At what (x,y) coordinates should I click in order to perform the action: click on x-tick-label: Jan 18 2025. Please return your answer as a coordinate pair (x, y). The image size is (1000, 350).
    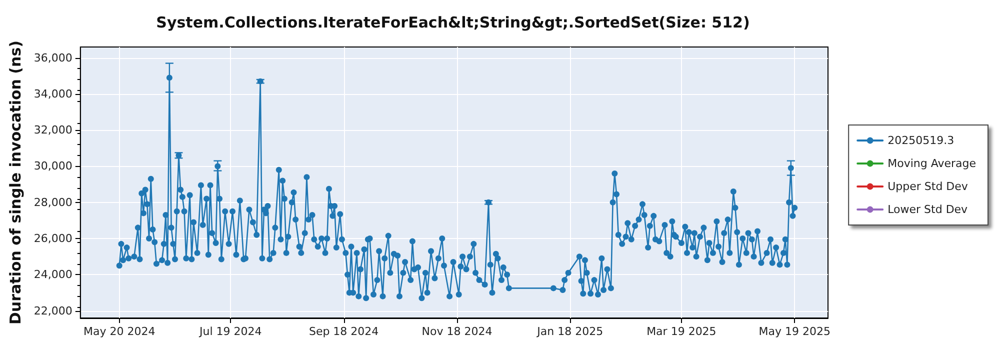
    Looking at the image, I should click on (570, 331).